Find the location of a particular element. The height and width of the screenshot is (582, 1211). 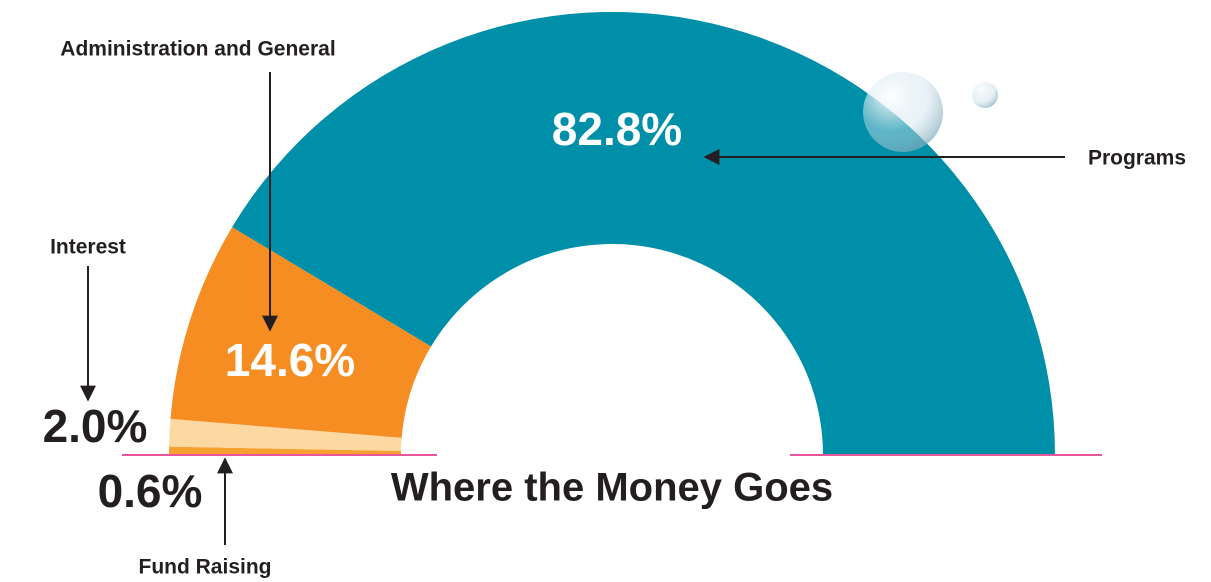

value-label: 2.0% is located at coordinates (95, 426).